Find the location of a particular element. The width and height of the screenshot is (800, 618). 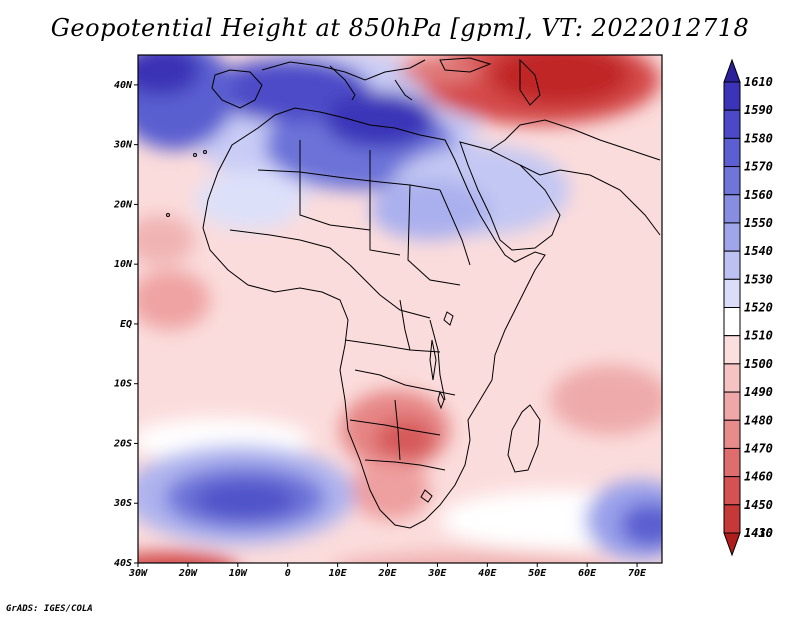

colorbar-label: 1590 is located at coordinates (758, 110).